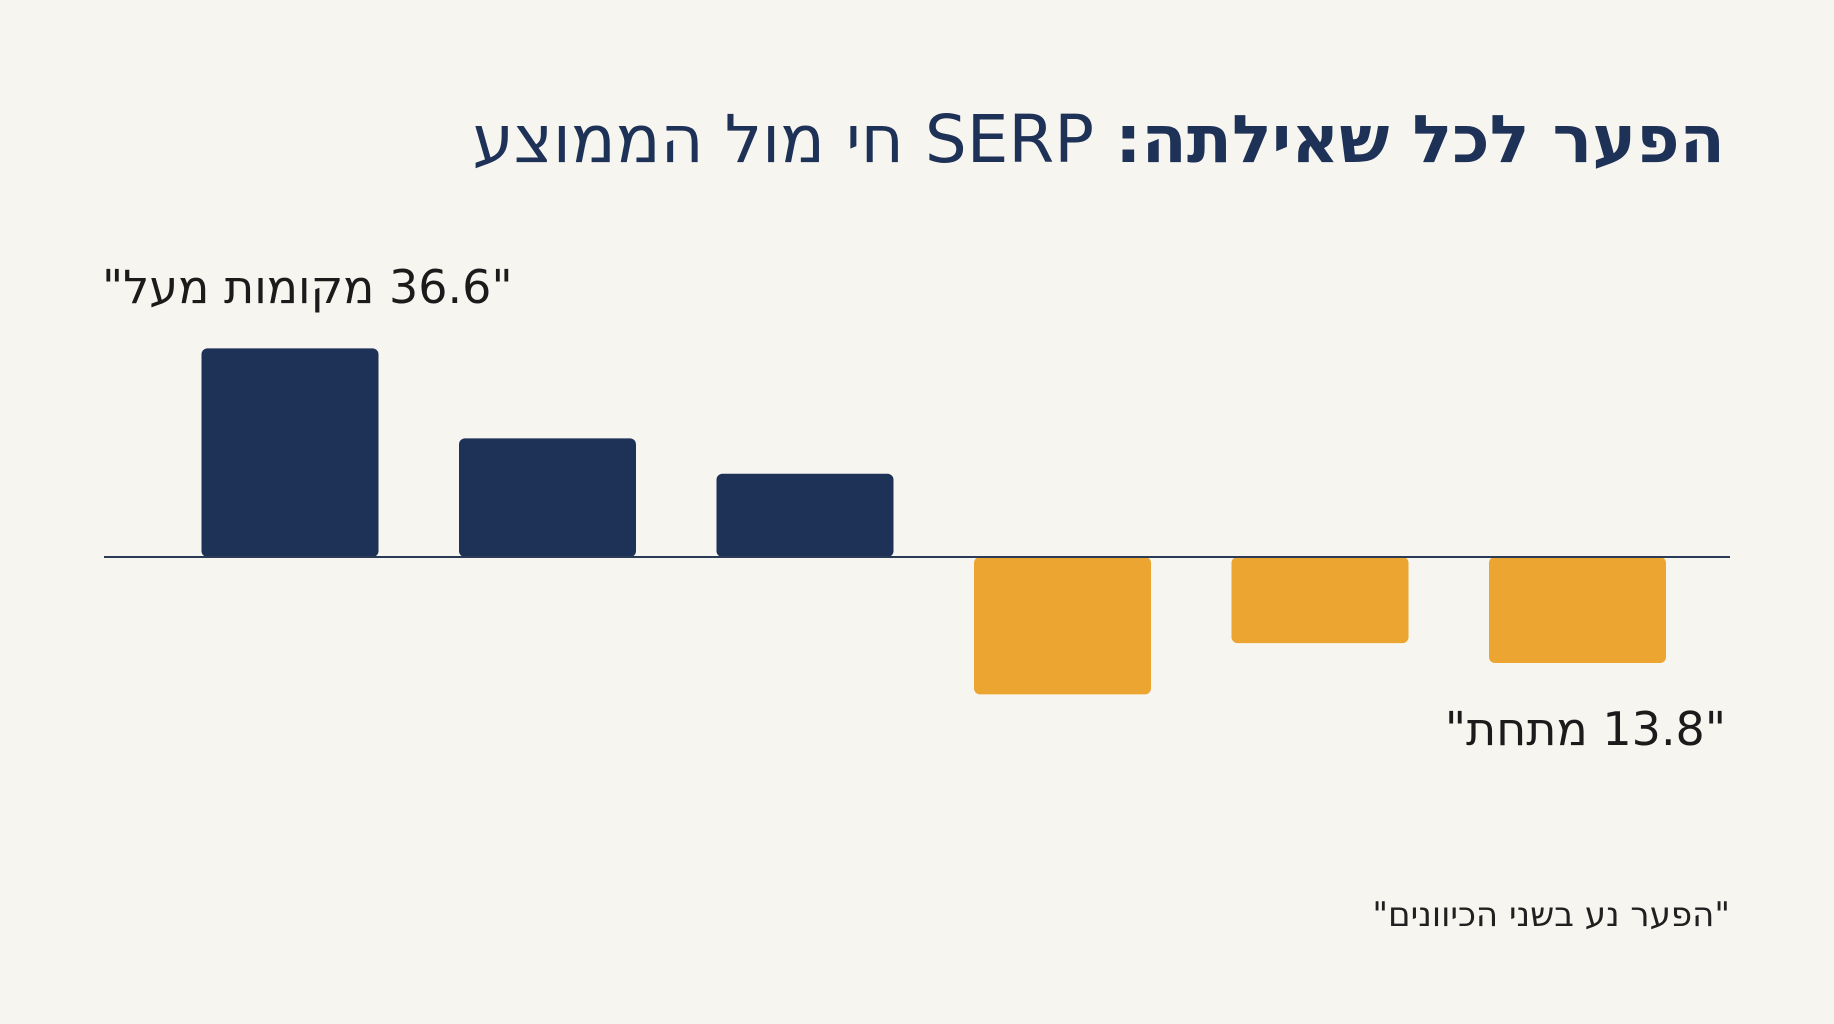 This screenshot has width=1834, height=1024. What do you see at coordinates (783, 139) in the screenshot?
I see `chart-title-normal: SERP חי מול הממוצע` at bounding box center [783, 139].